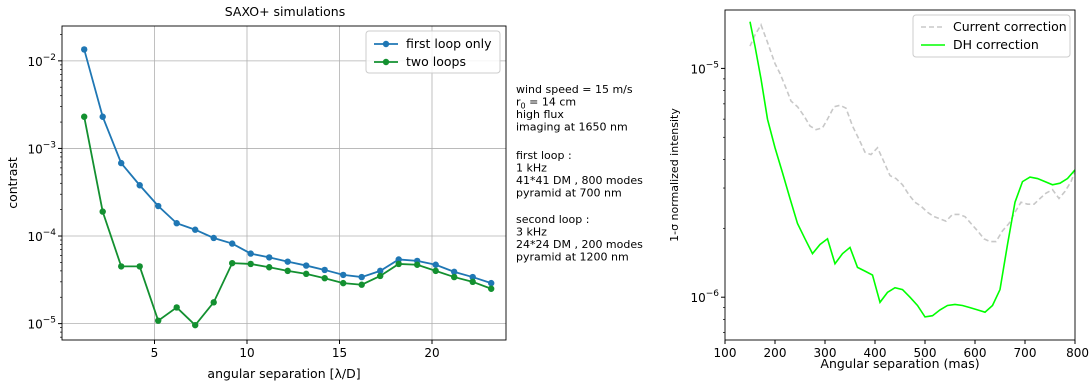 Image resolution: width=1090 pixels, height=383 pixels. What do you see at coordinates (875, 353) in the screenshot?
I see `right-x-tick-label: 400` at bounding box center [875, 353].